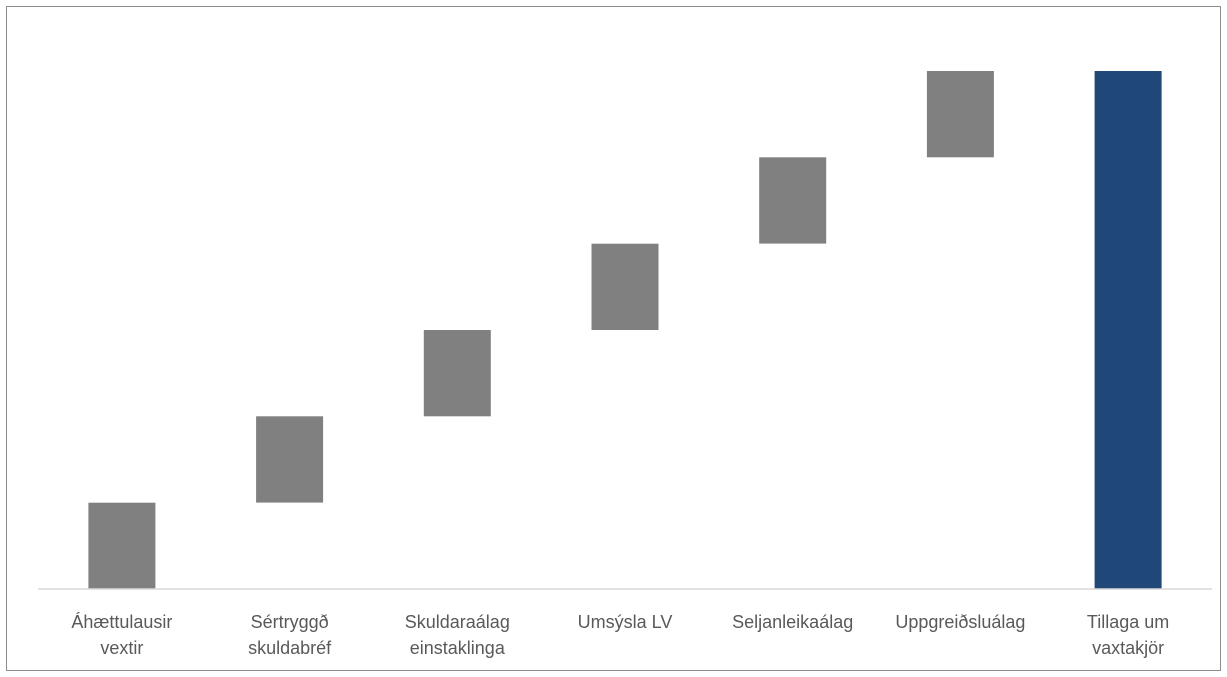  I want to click on x-tick-label: Sértryggð skuldabréf, so click(290, 635).